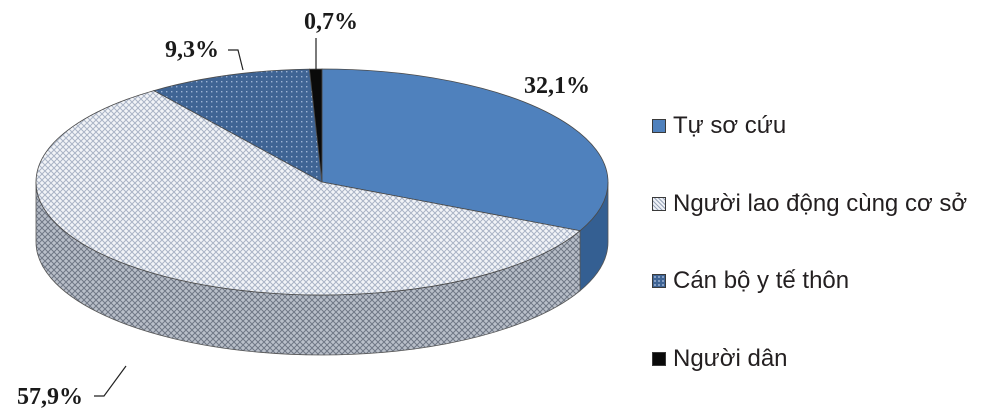  I want to click on slice-tu-so-cuu-value-label: 32,1%, so click(557, 86).